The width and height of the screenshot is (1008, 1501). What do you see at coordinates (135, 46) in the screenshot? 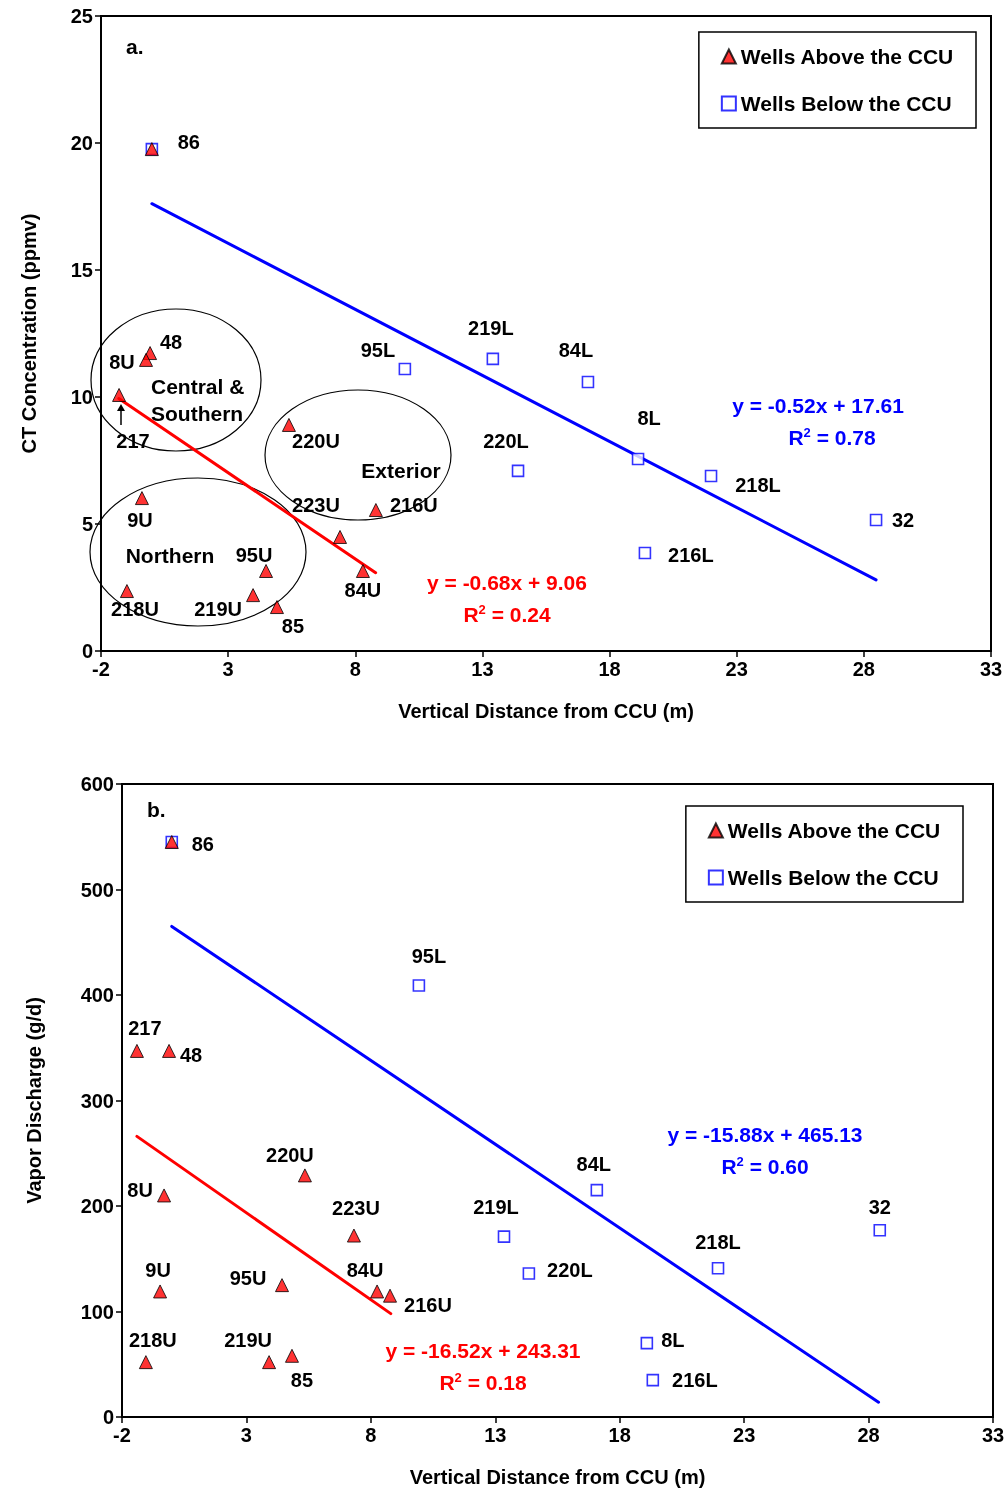
I see `annotation: a.` at bounding box center [135, 46].